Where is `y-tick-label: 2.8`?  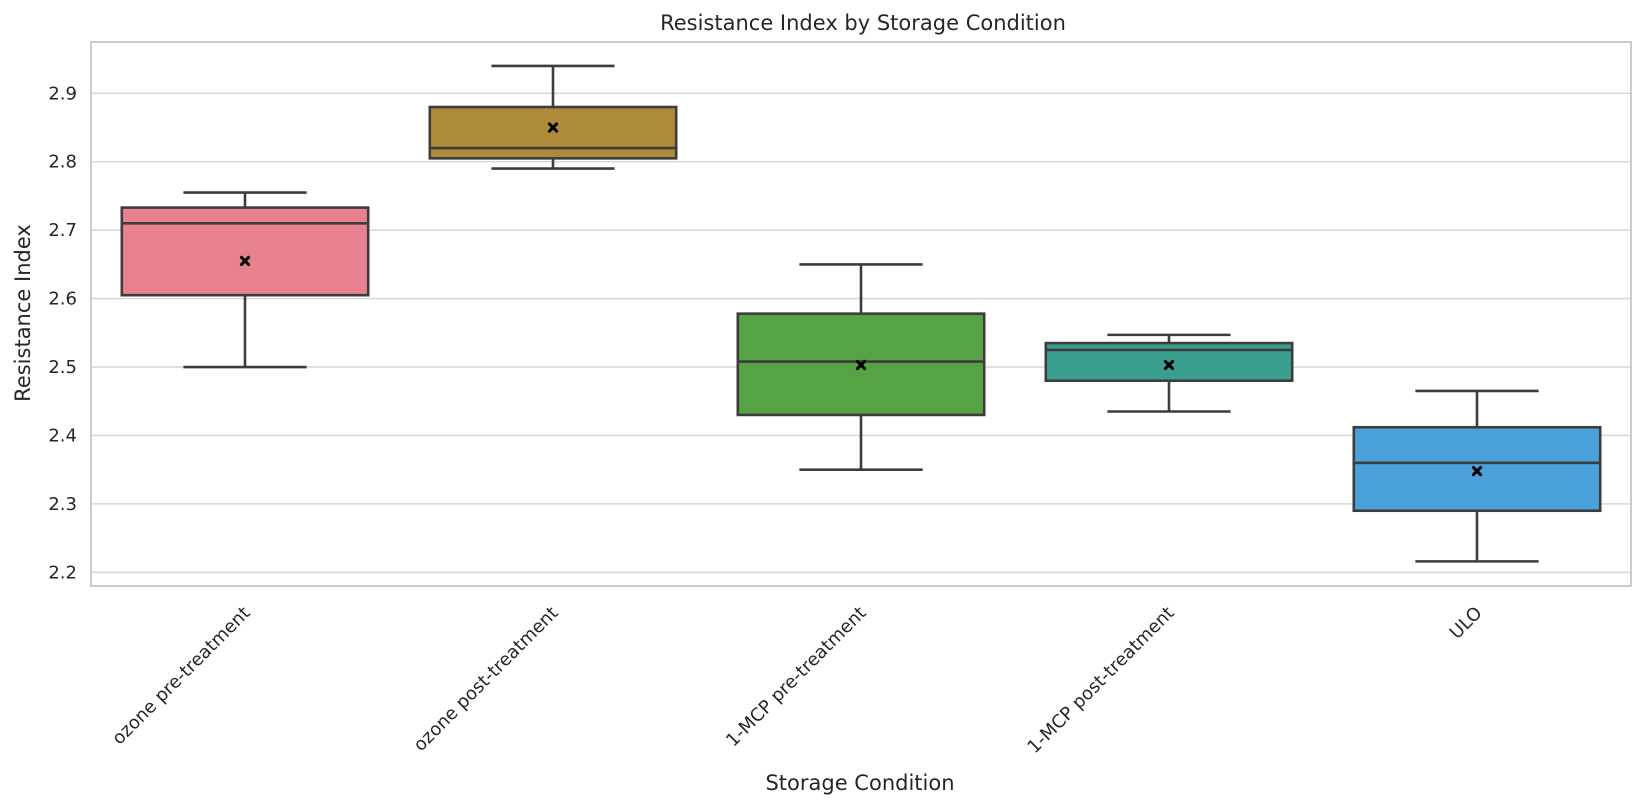 y-tick-label: 2.8 is located at coordinates (62, 162).